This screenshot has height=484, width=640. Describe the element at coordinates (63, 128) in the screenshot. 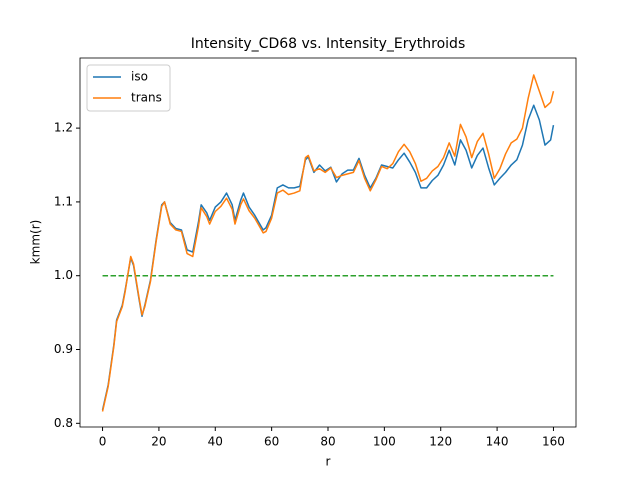

I see `y-tick-label: 1.2` at that location.